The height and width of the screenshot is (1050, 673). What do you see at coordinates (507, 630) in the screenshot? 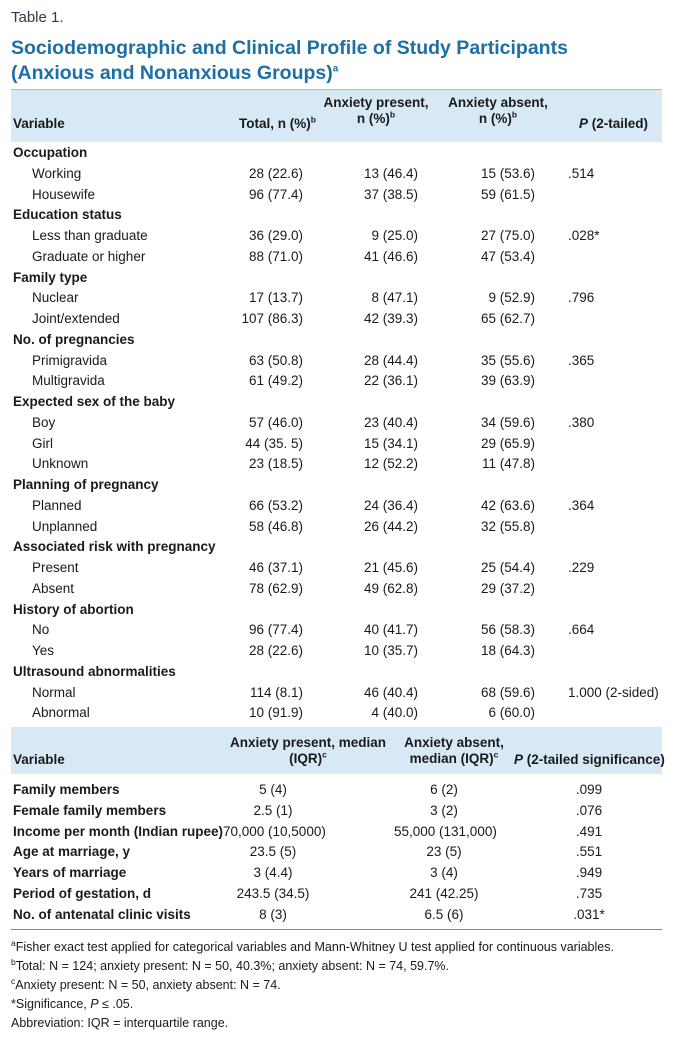
I see `cell-anxiety-absent: 56 (58.3)` at bounding box center [507, 630].